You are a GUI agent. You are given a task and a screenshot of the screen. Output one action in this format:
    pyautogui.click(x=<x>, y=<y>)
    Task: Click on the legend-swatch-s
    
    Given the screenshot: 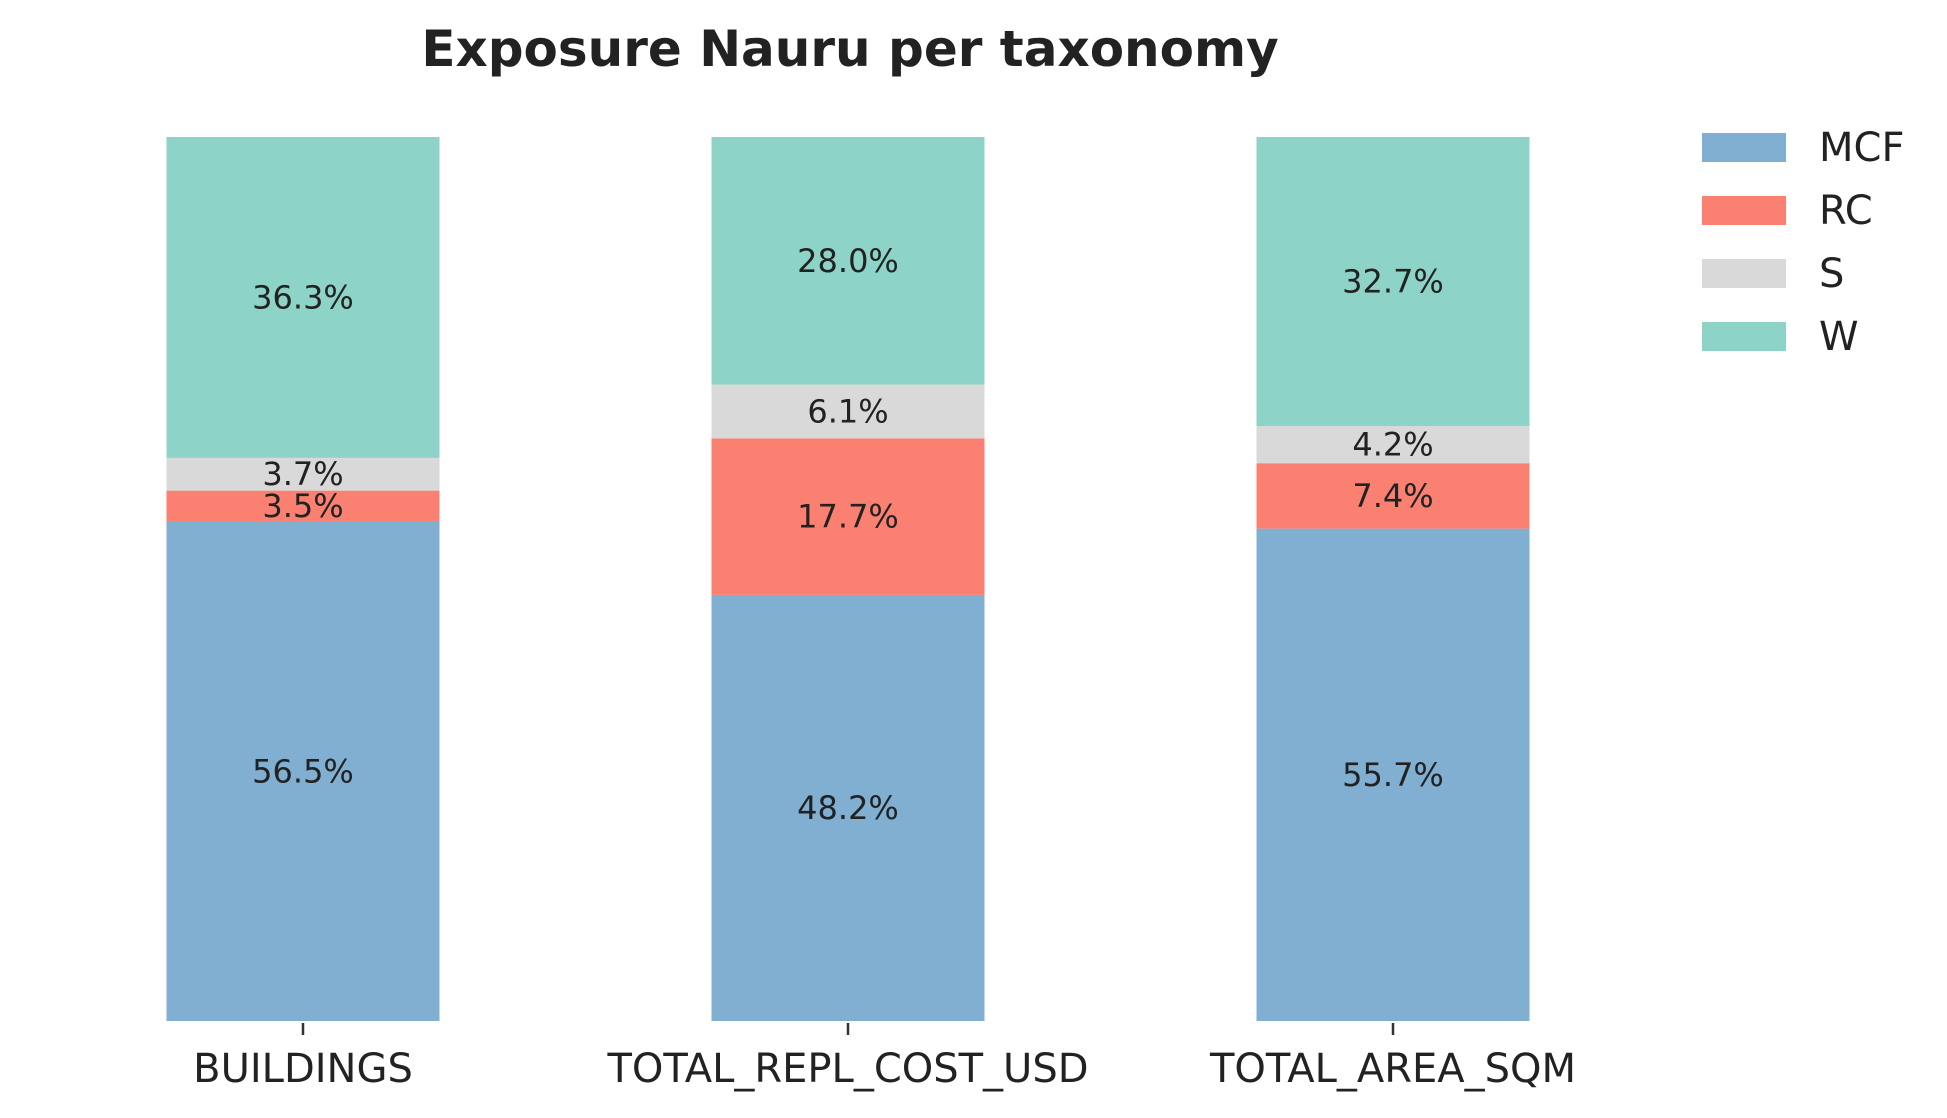 What is the action you would take?
    pyautogui.click(x=1744, y=273)
    